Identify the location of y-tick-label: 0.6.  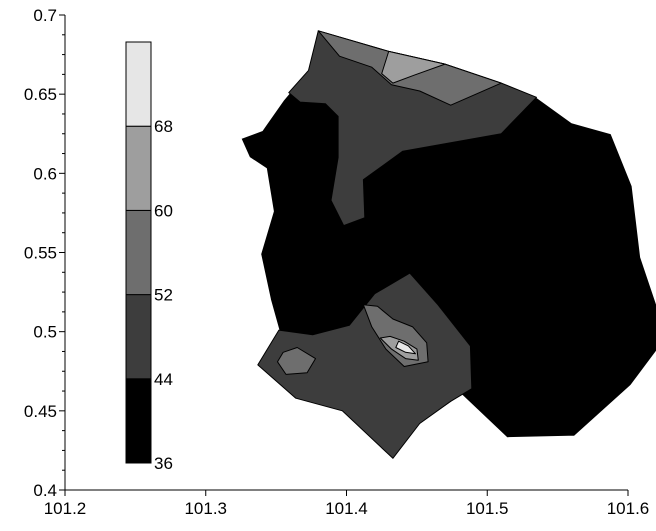
(45, 173).